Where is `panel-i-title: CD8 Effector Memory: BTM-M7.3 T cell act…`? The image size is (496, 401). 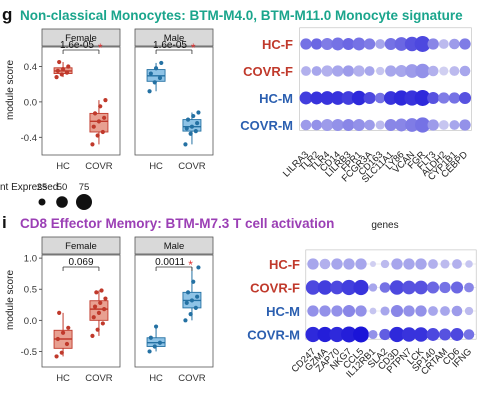 panel-i-title: CD8 Effector Memory: BTM-M7.3 T cell act… is located at coordinates (177, 223).